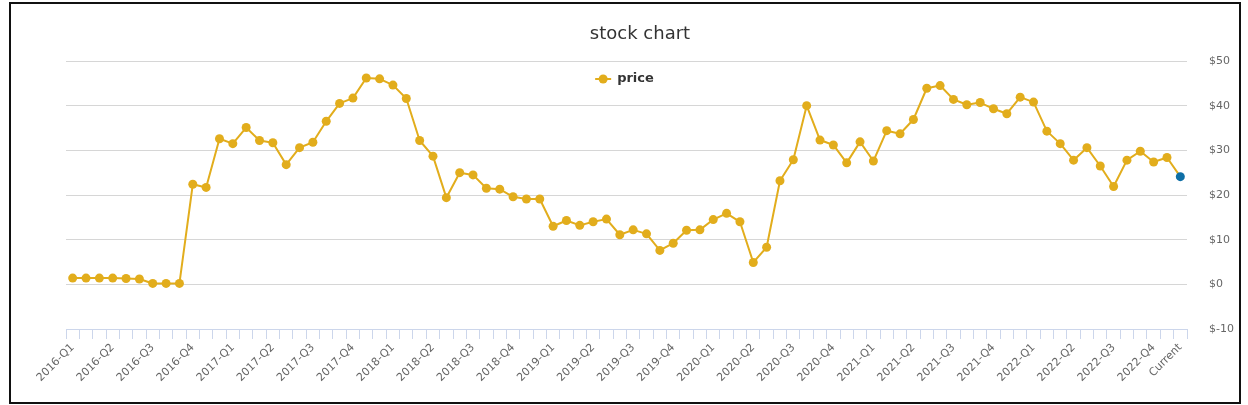 Image resolution: width=1248 pixels, height=405 pixels. Describe the element at coordinates (1219, 194) in the screenshot. I see `y-tick-label: $20` at that location.